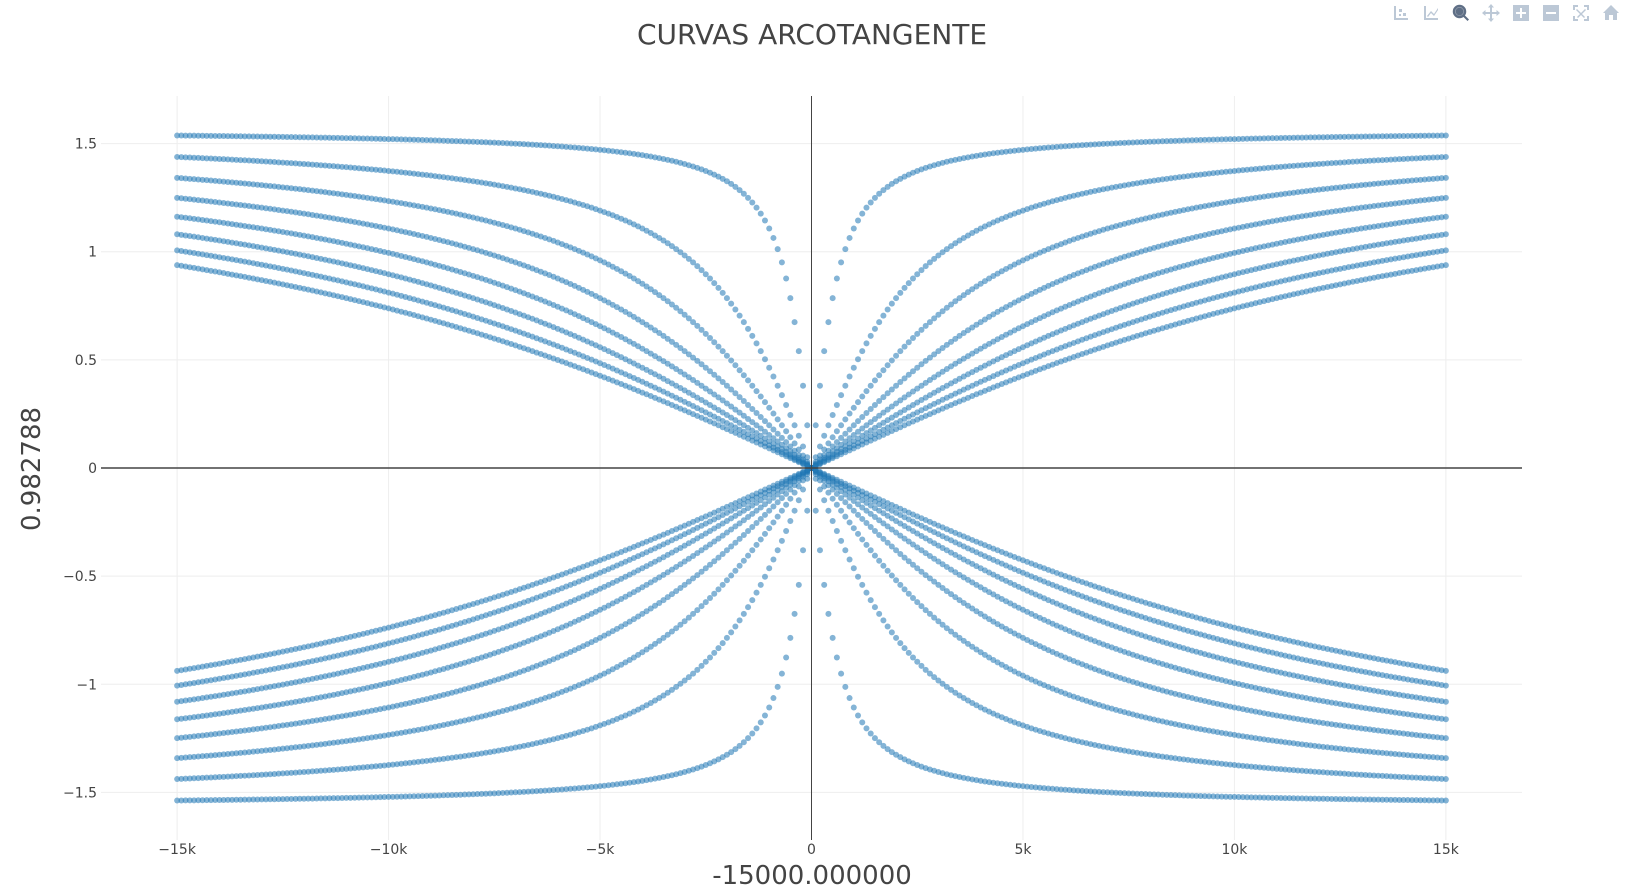  What do you see at coordinates (1581, 13) in the screenshot?
I see `autoscale-button` at bounding box center [1581, 13].